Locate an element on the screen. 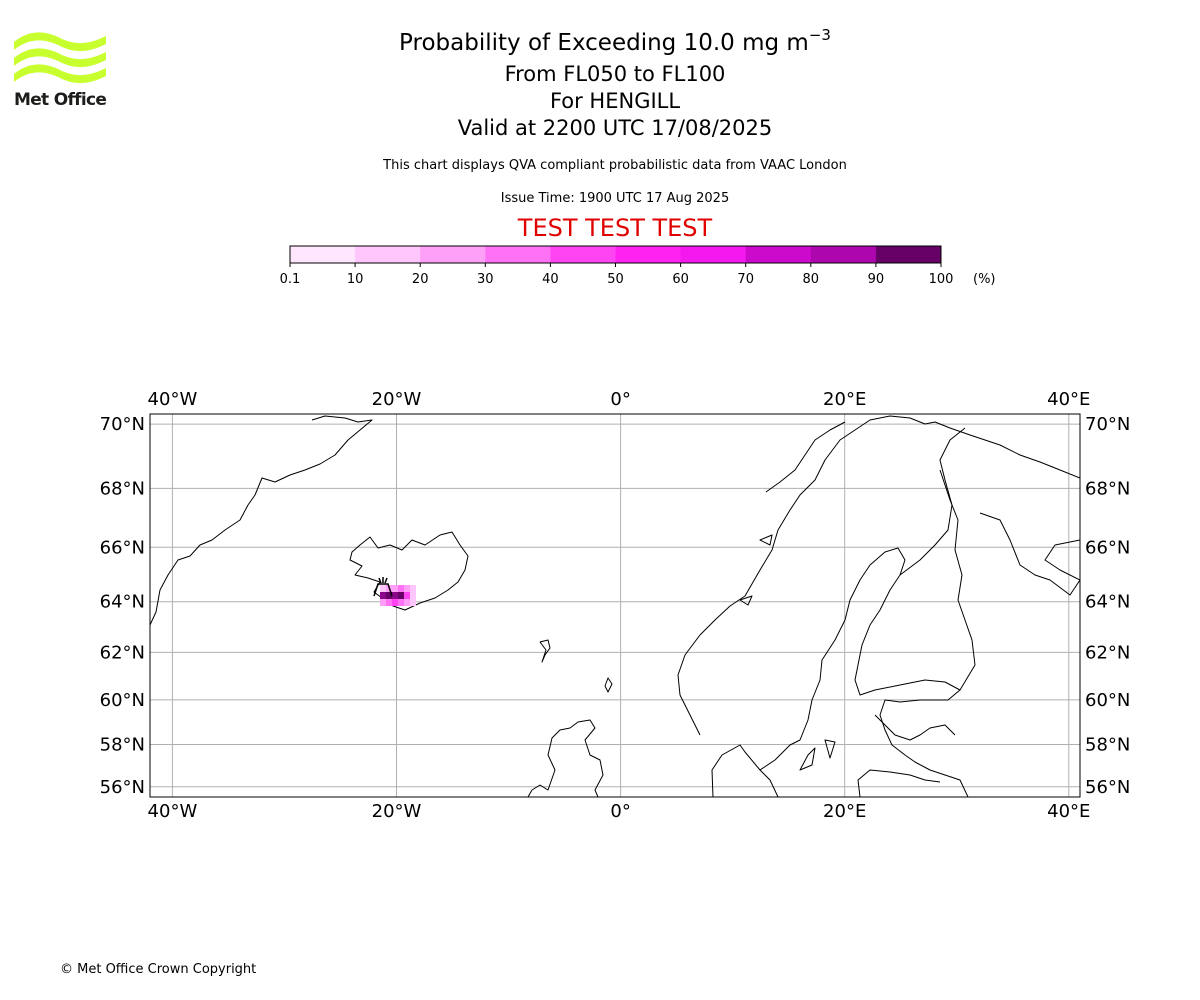  coastline-sweden-gulf is located at coordinates (864, 672).